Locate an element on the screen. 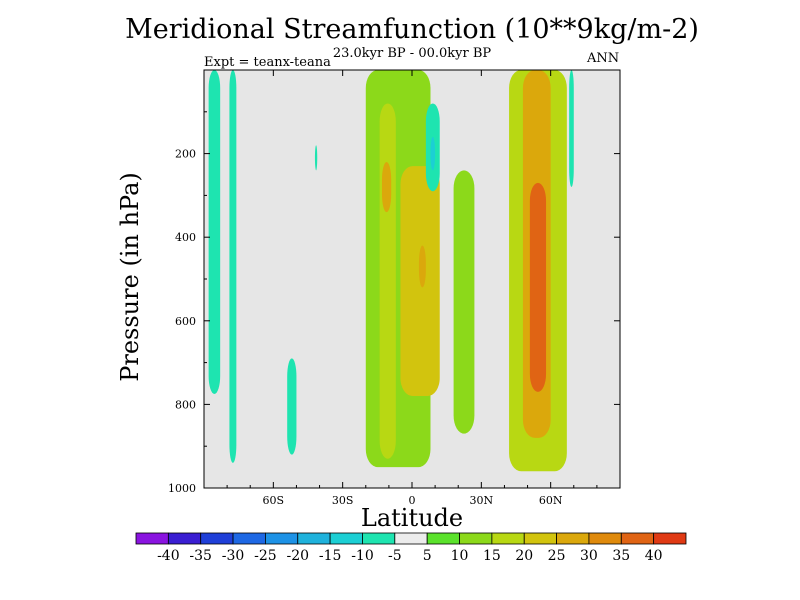  y-tick-label: 800 is located at coordinates (185, 404).